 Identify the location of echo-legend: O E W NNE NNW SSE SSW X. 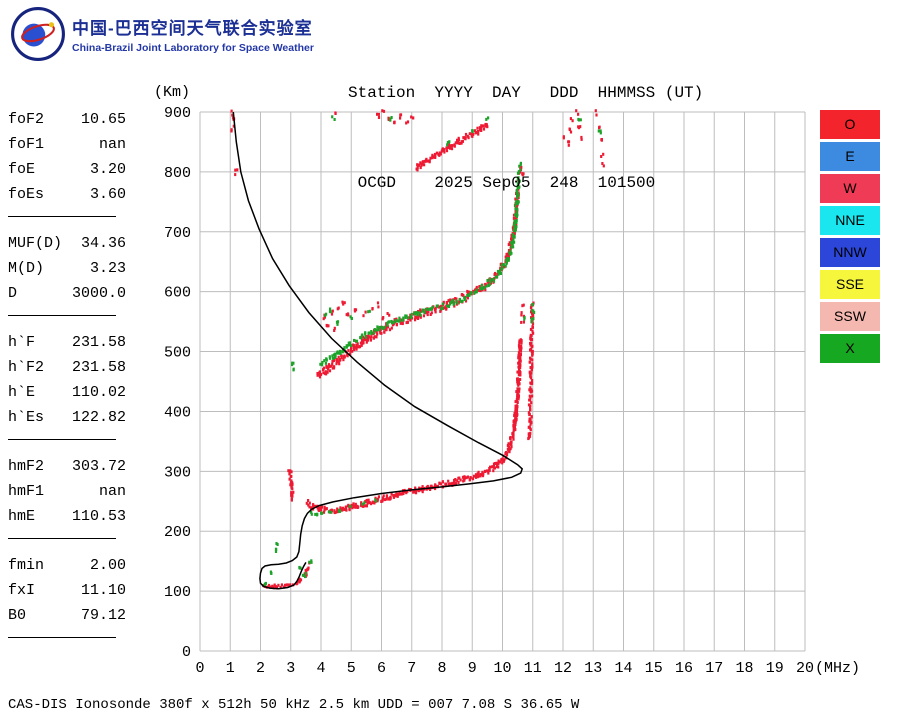
(850, 238).